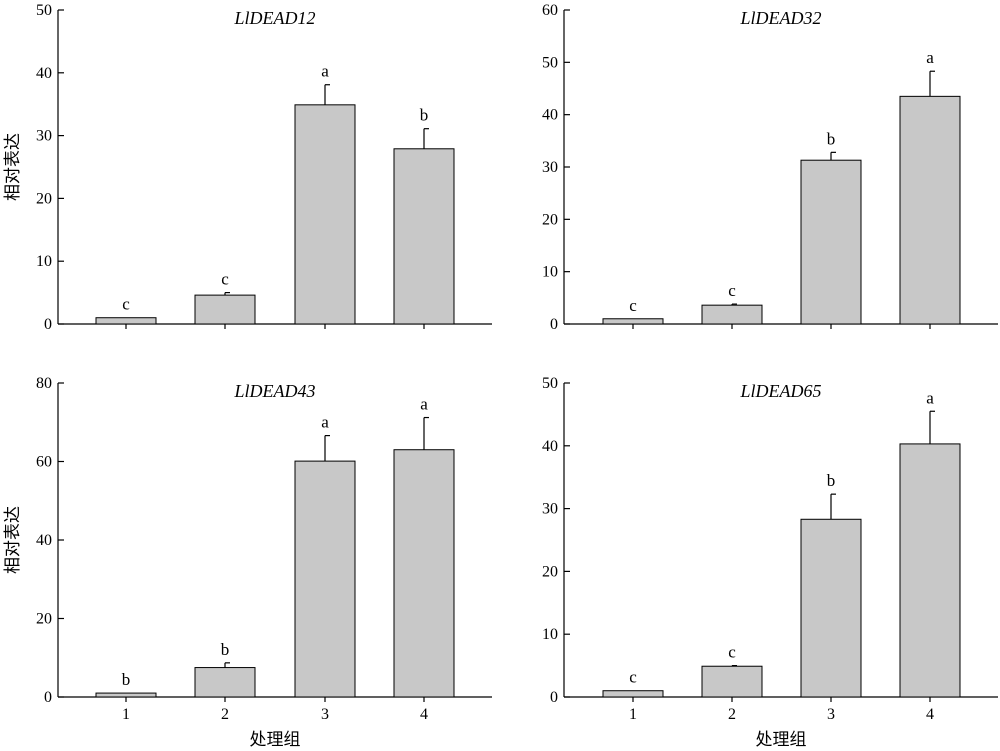  What do you see at coordinates (275, 18) in the screenshot?
I see `panel-title: LlDEAD12` at bounding box center [275, 18].